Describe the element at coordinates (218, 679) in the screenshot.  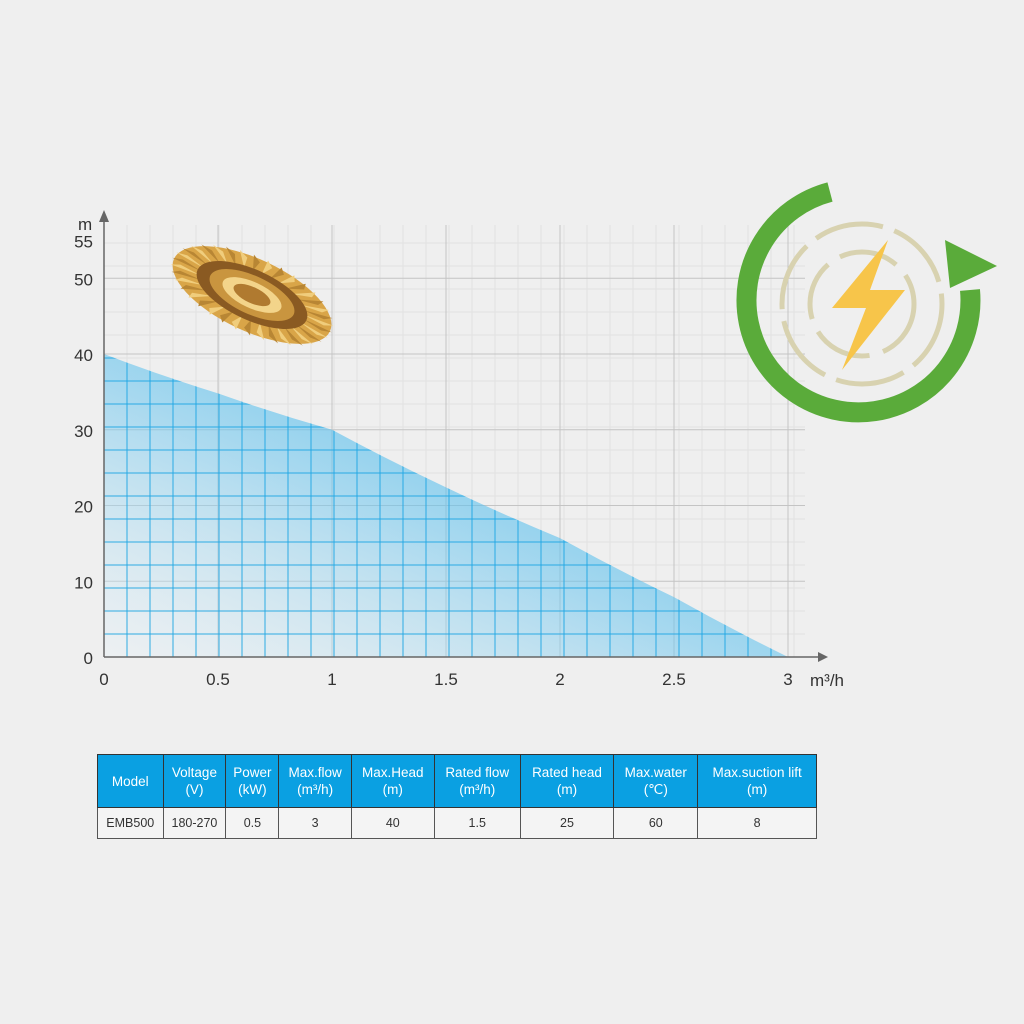
I see `x-tick-label: 0.5` at that location.